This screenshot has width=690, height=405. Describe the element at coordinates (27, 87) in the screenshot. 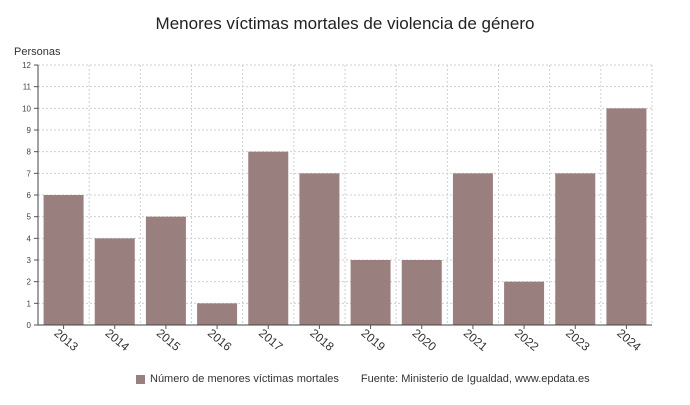

I see `y-tick-label: 11` at that location.